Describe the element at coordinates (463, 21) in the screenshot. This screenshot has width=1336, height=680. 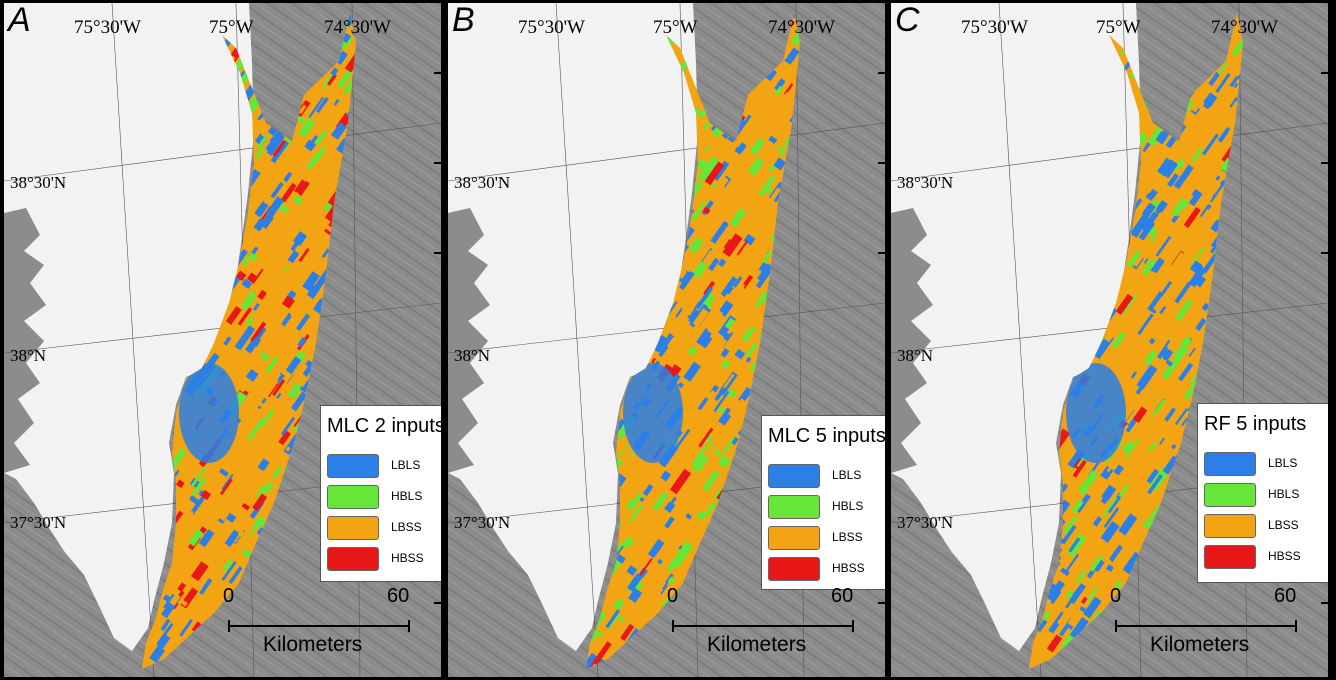
I see `panel-letter: B` at that location.